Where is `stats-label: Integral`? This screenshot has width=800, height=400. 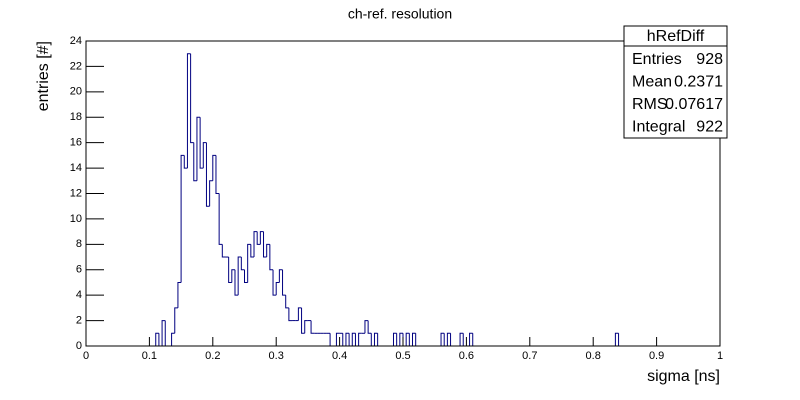
stats-label: Integral is located at coordinates (658, 127).